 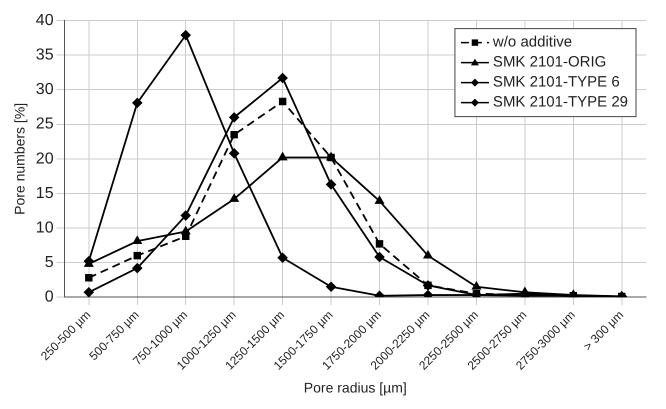 What do you see at coordinates (603, 331) in the screenshot?
I see `x-tick-label: > 300 µm` at bounding box center [603, 331].